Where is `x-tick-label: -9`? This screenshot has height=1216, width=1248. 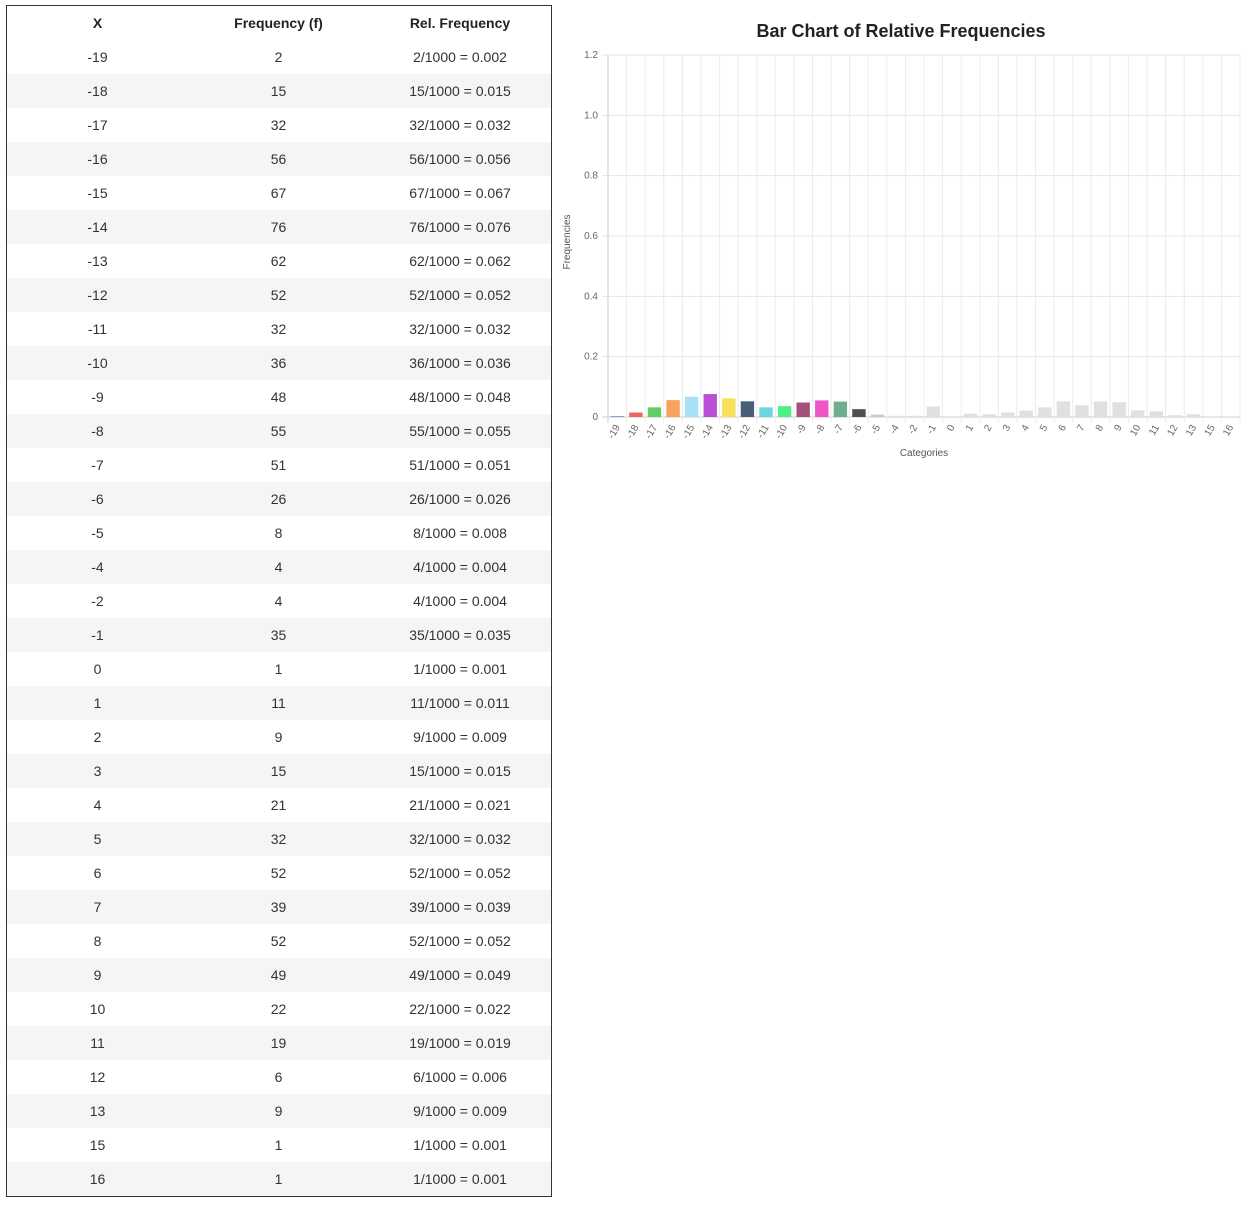
x-tick-label: -9 is located at coordinates (802, 430).